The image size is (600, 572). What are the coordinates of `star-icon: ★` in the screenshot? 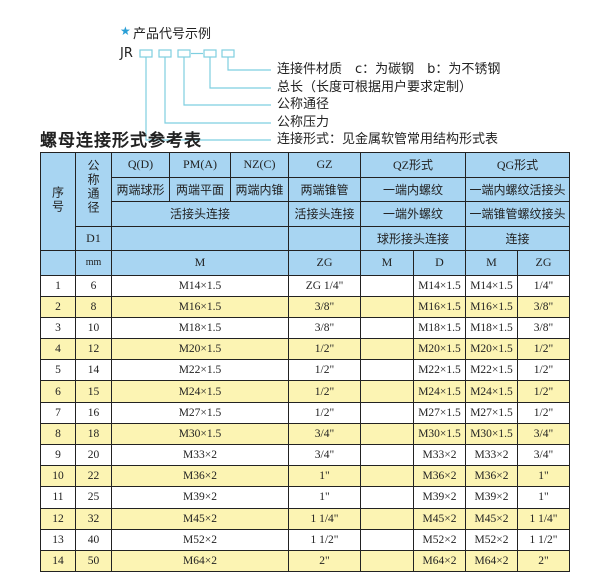 It's located at (125, 31).